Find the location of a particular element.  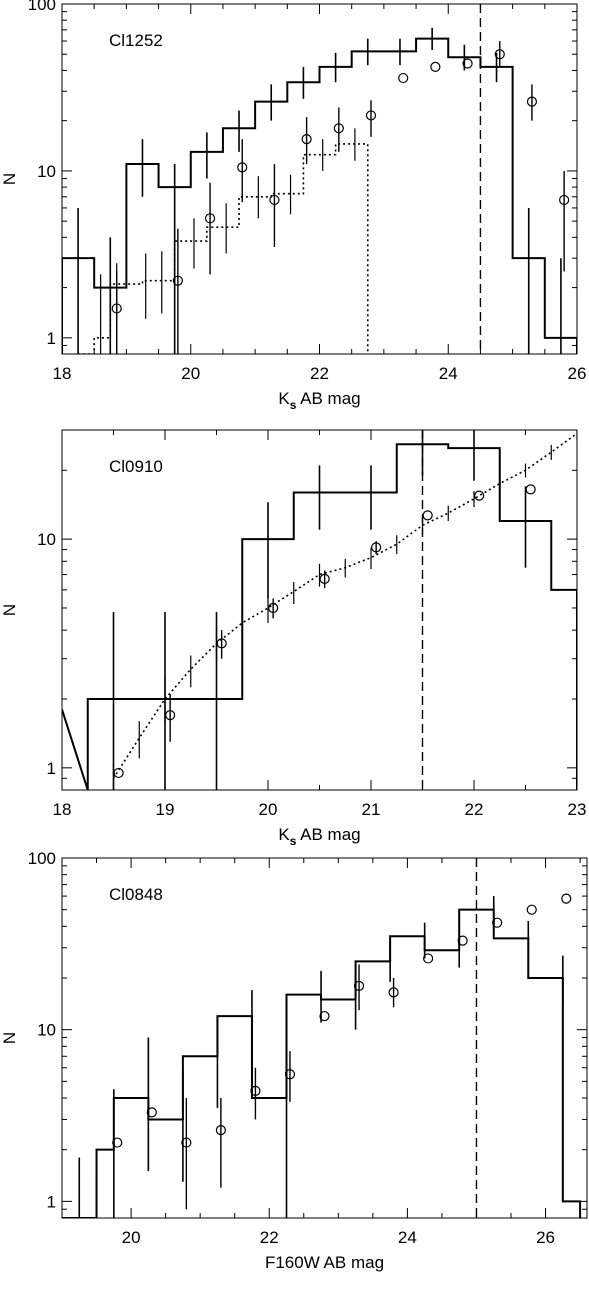

x-tick-label: 21 is located at coordinates (371, 809).